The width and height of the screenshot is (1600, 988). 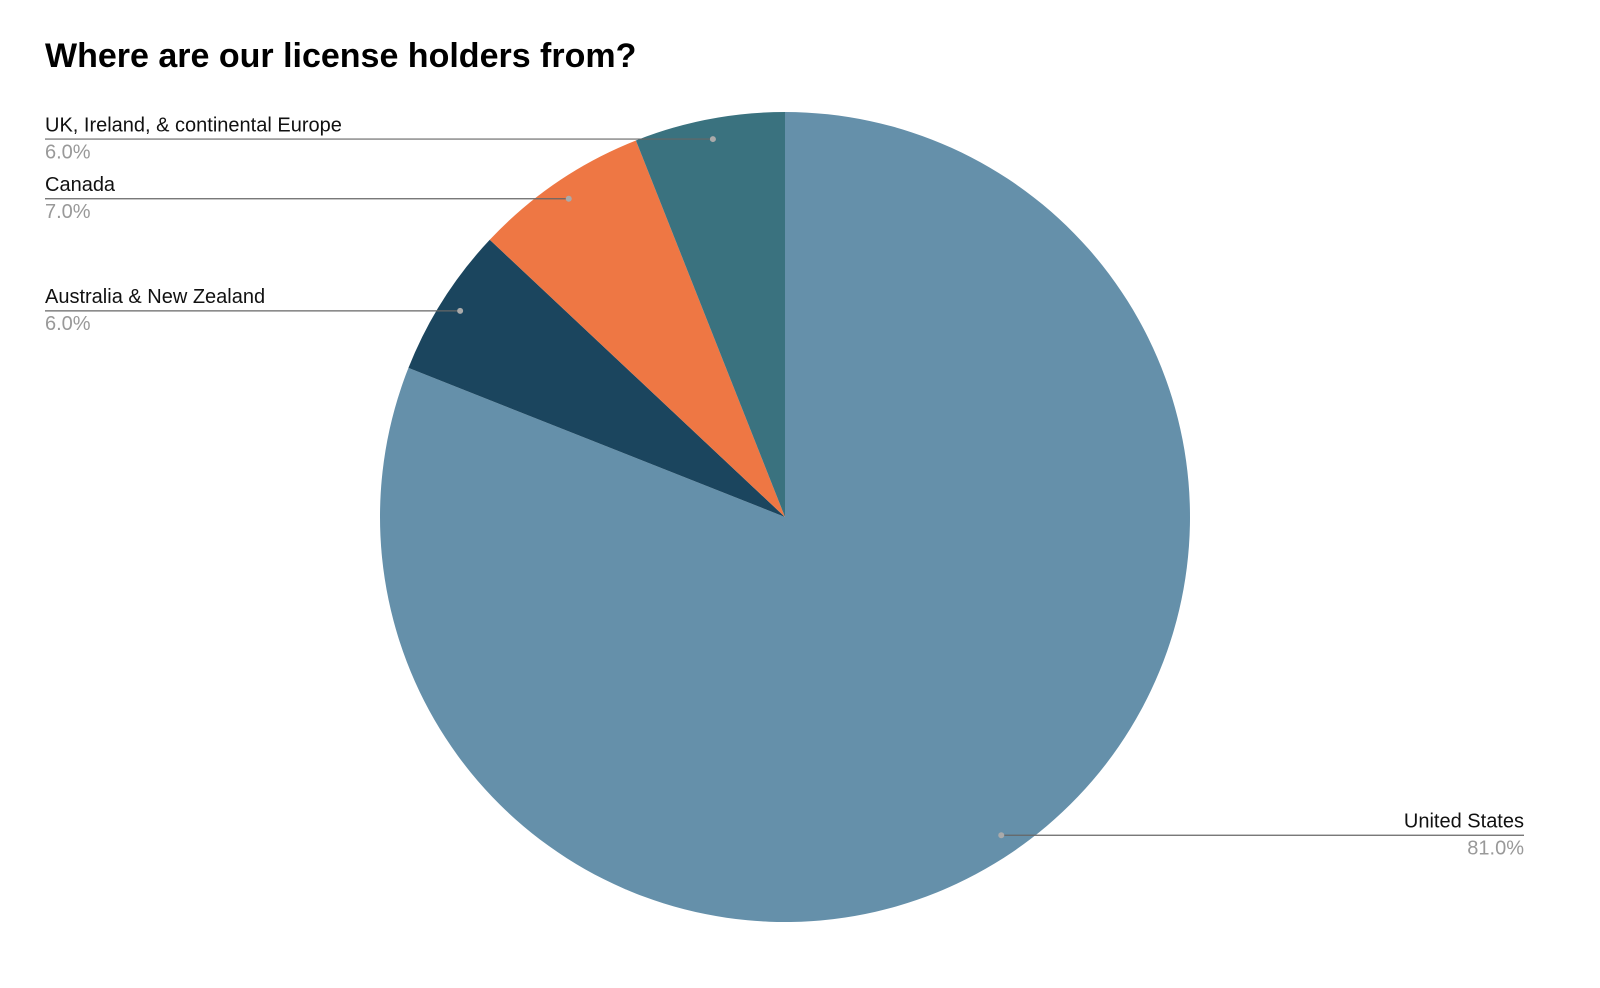 I want to click on slice-label: Australia & New Zealand, so click(x=155, y=297).